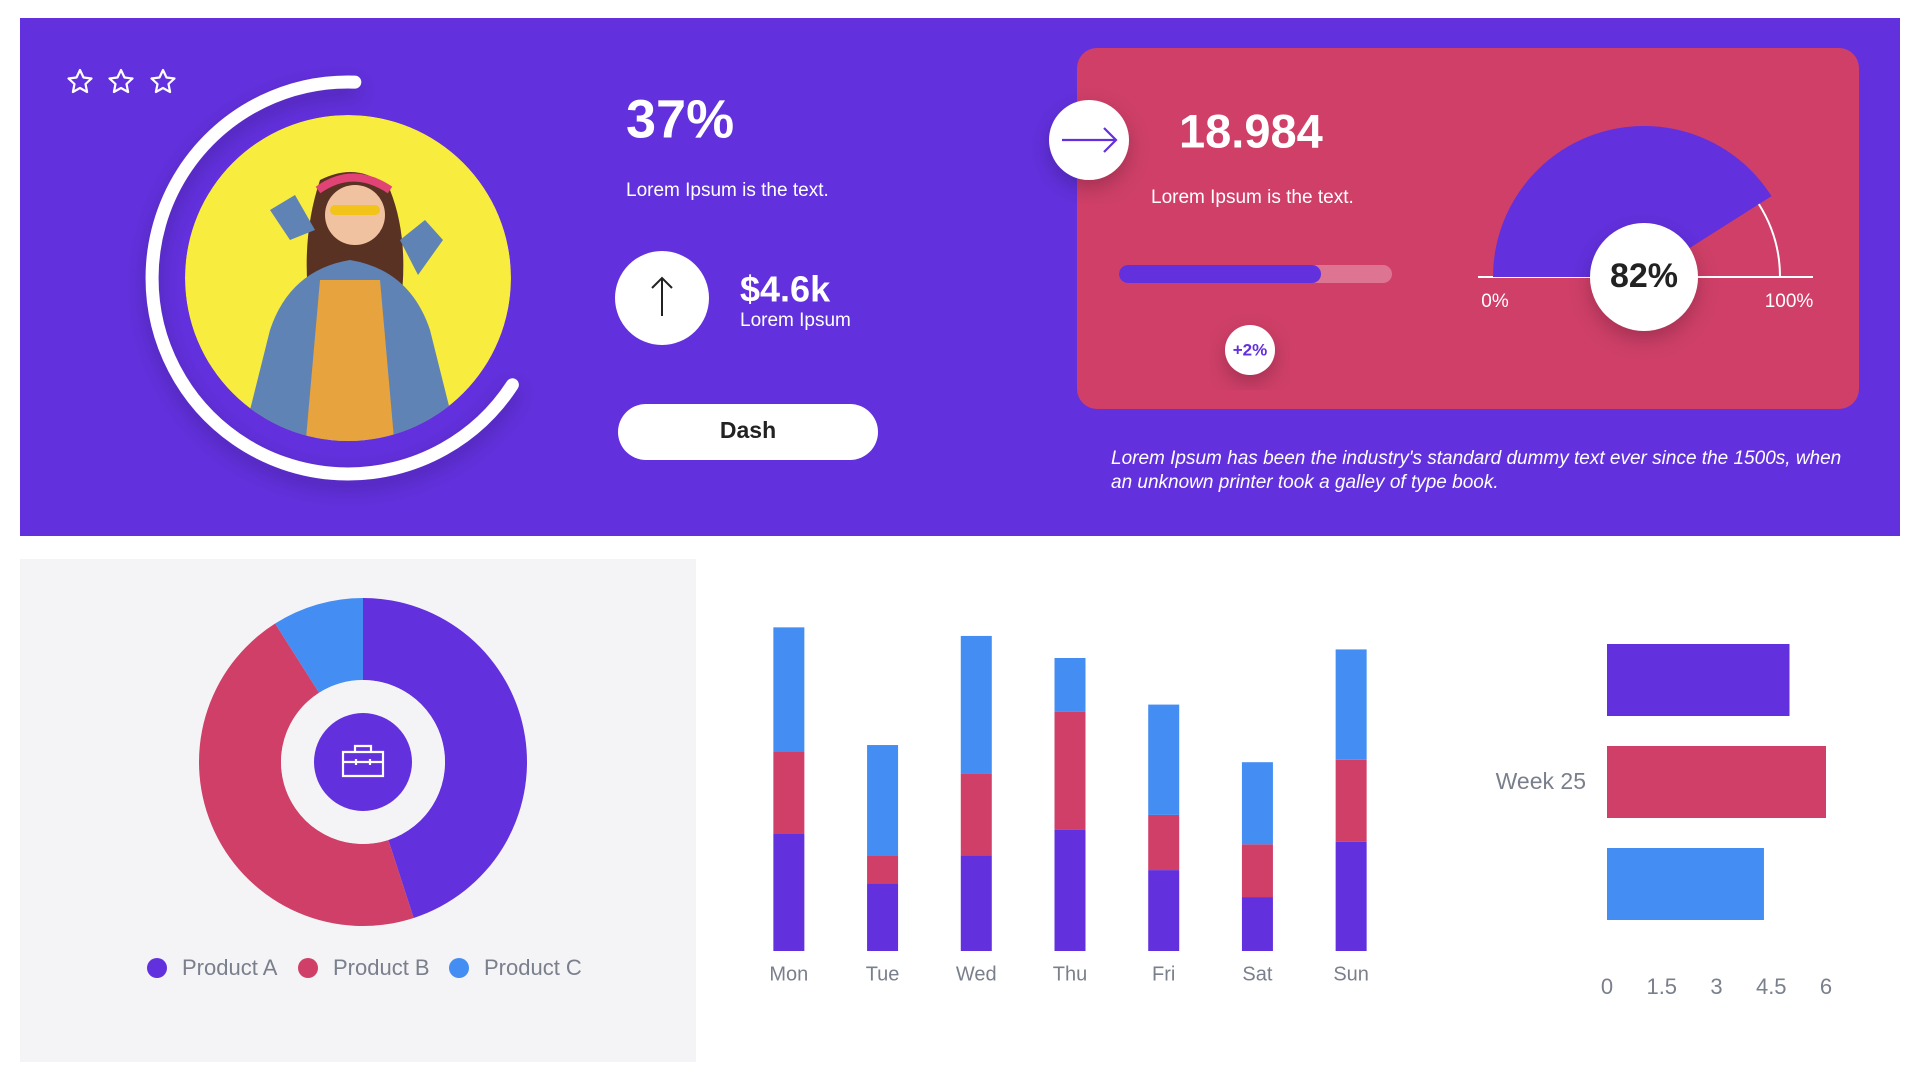 This screenshot has height=1080, width=1920. I want to click on dash-button, so click(748, 432).